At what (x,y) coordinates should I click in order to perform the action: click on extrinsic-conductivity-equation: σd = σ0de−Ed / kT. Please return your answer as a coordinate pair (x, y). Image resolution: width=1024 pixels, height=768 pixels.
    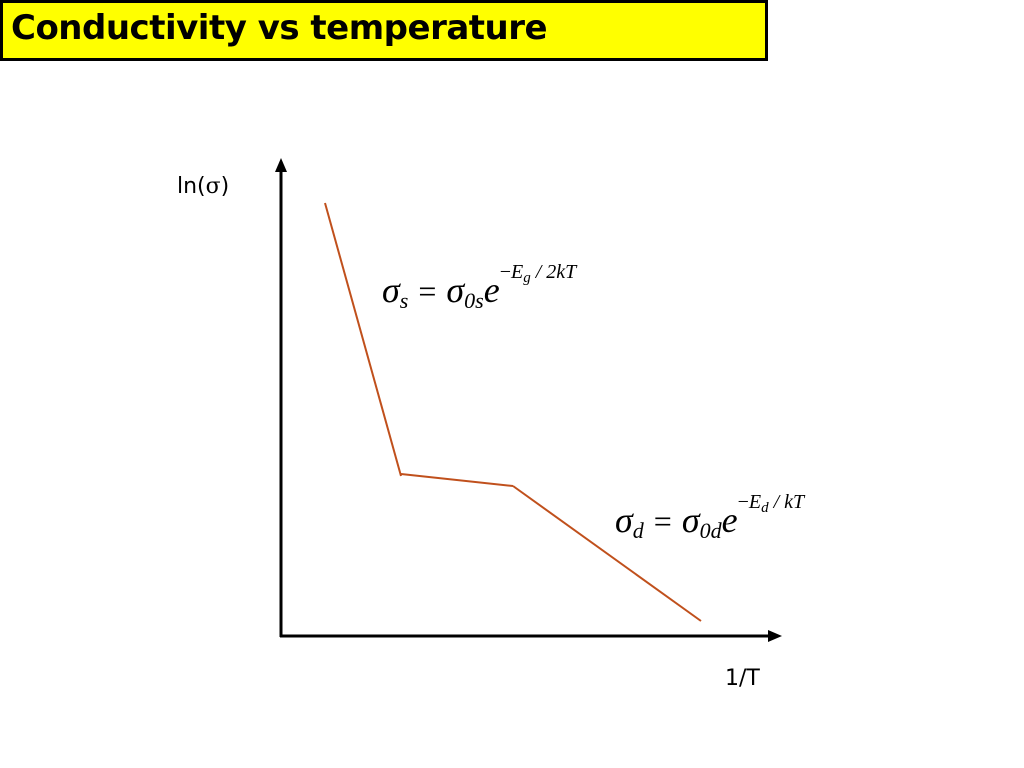
    Looking at the image, I should click on (710, 517).